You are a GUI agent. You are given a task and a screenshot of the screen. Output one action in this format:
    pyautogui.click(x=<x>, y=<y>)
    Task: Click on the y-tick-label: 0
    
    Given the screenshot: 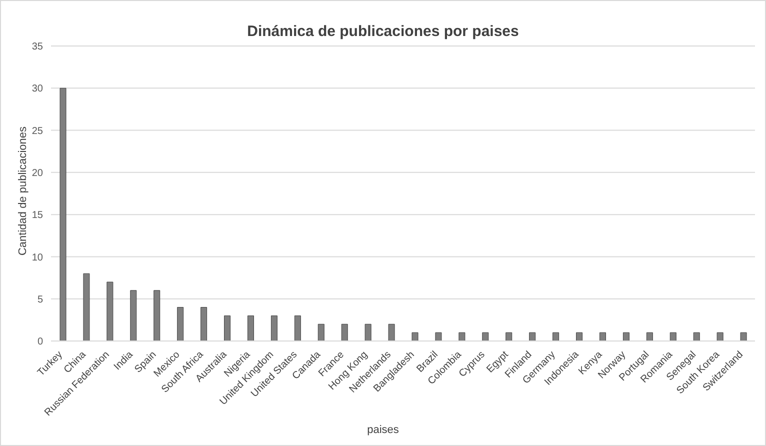 What is the action you would take?
    pyautogui.click(x=40, y=342)
    